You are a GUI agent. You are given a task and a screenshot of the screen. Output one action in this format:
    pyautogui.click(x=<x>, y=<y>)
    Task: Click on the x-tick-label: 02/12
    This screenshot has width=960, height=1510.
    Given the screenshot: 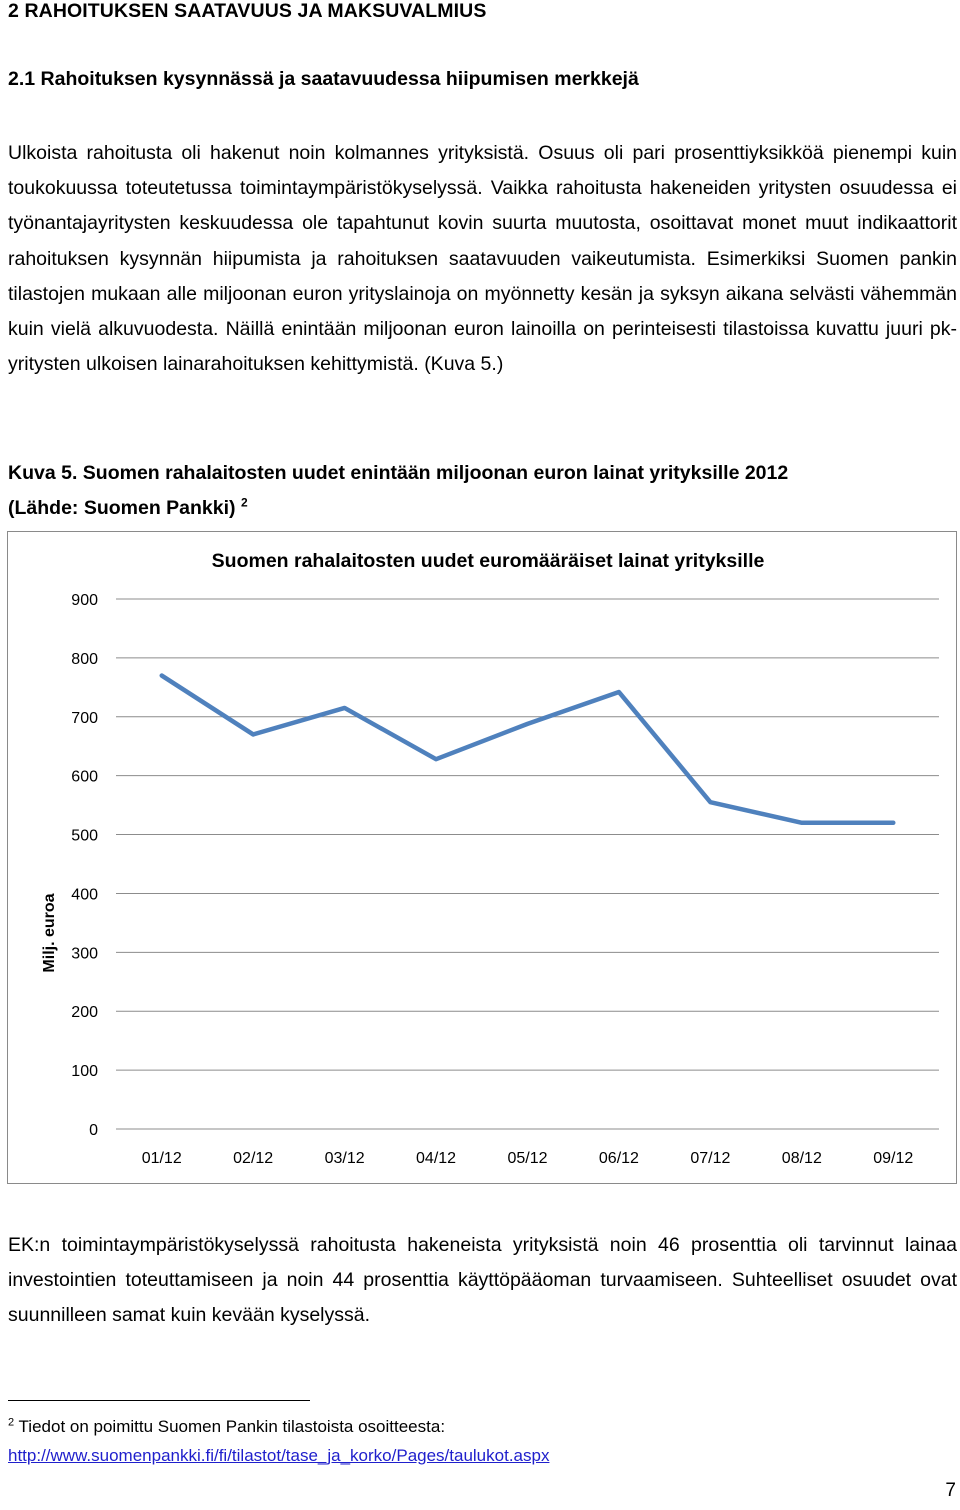 What is the action you would take?
    pyautogui.click(x=253, y=1158)
    